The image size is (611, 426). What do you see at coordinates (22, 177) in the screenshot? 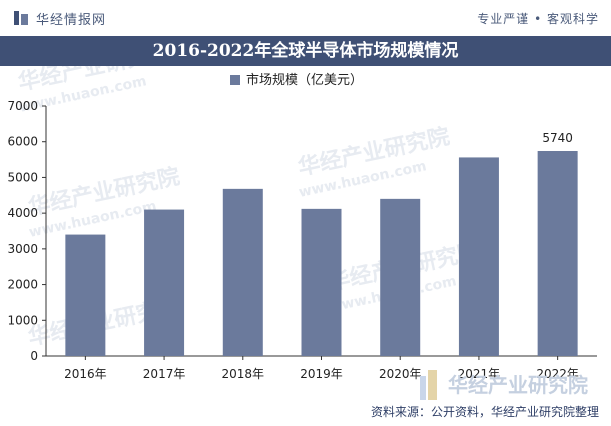
I see `y-tick-label: 5000` at bounding box center [22, 177].